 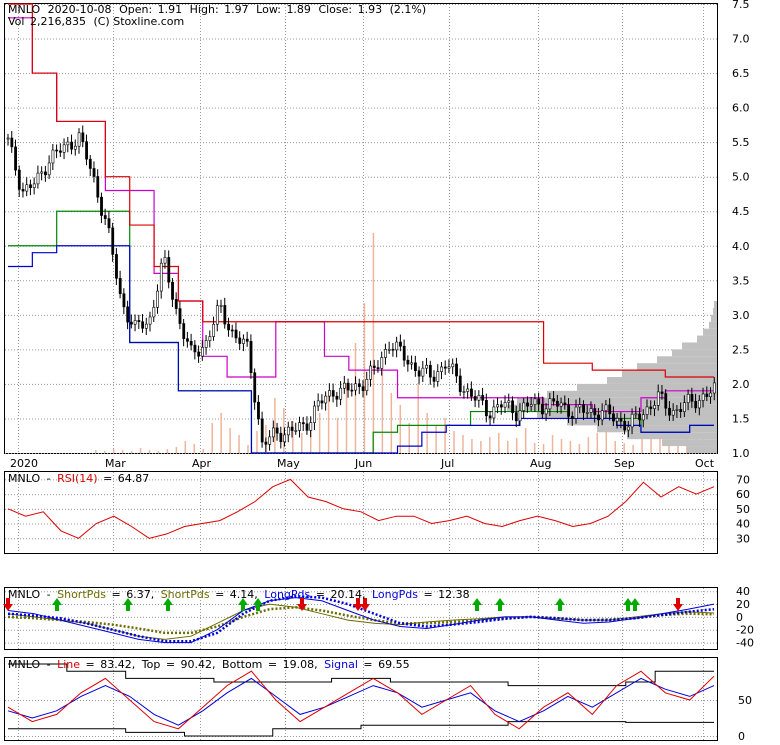 I want to click on kd-top-name: Top, so click(x=151, y=664).